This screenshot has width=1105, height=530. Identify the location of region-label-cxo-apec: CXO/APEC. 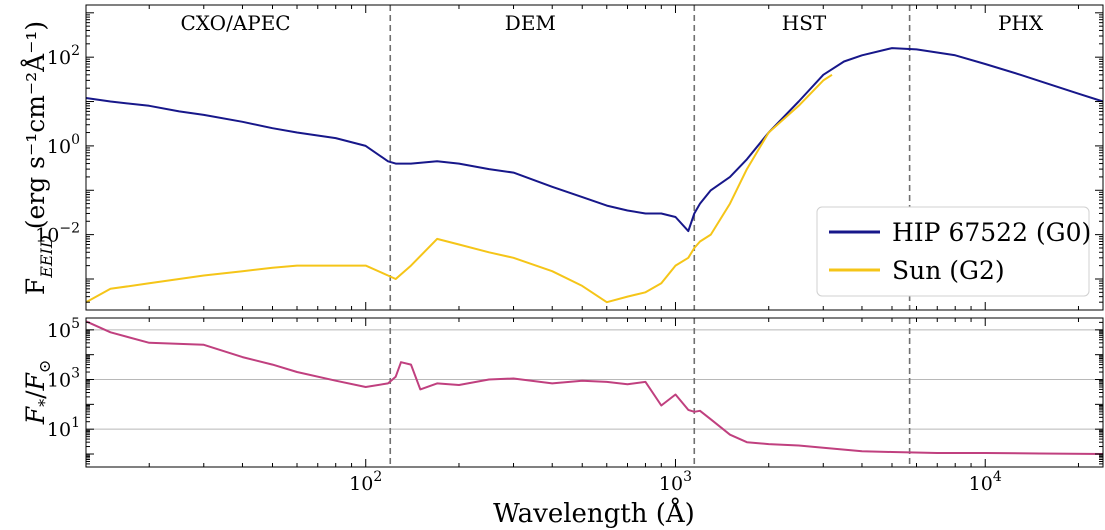
(235, 23).